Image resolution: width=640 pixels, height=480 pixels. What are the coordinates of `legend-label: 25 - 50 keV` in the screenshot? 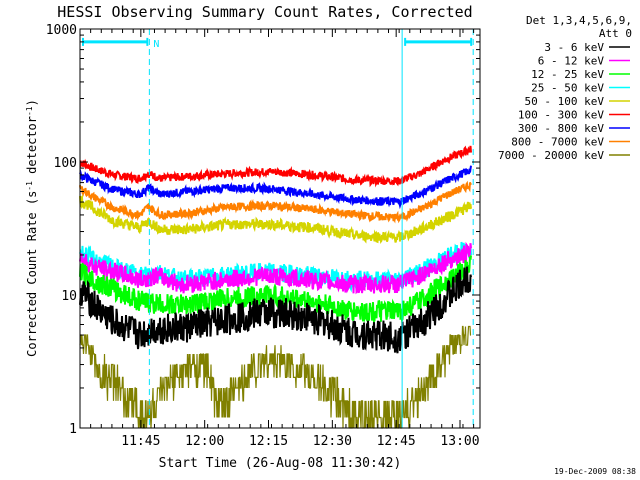 It's located at (567, 88).